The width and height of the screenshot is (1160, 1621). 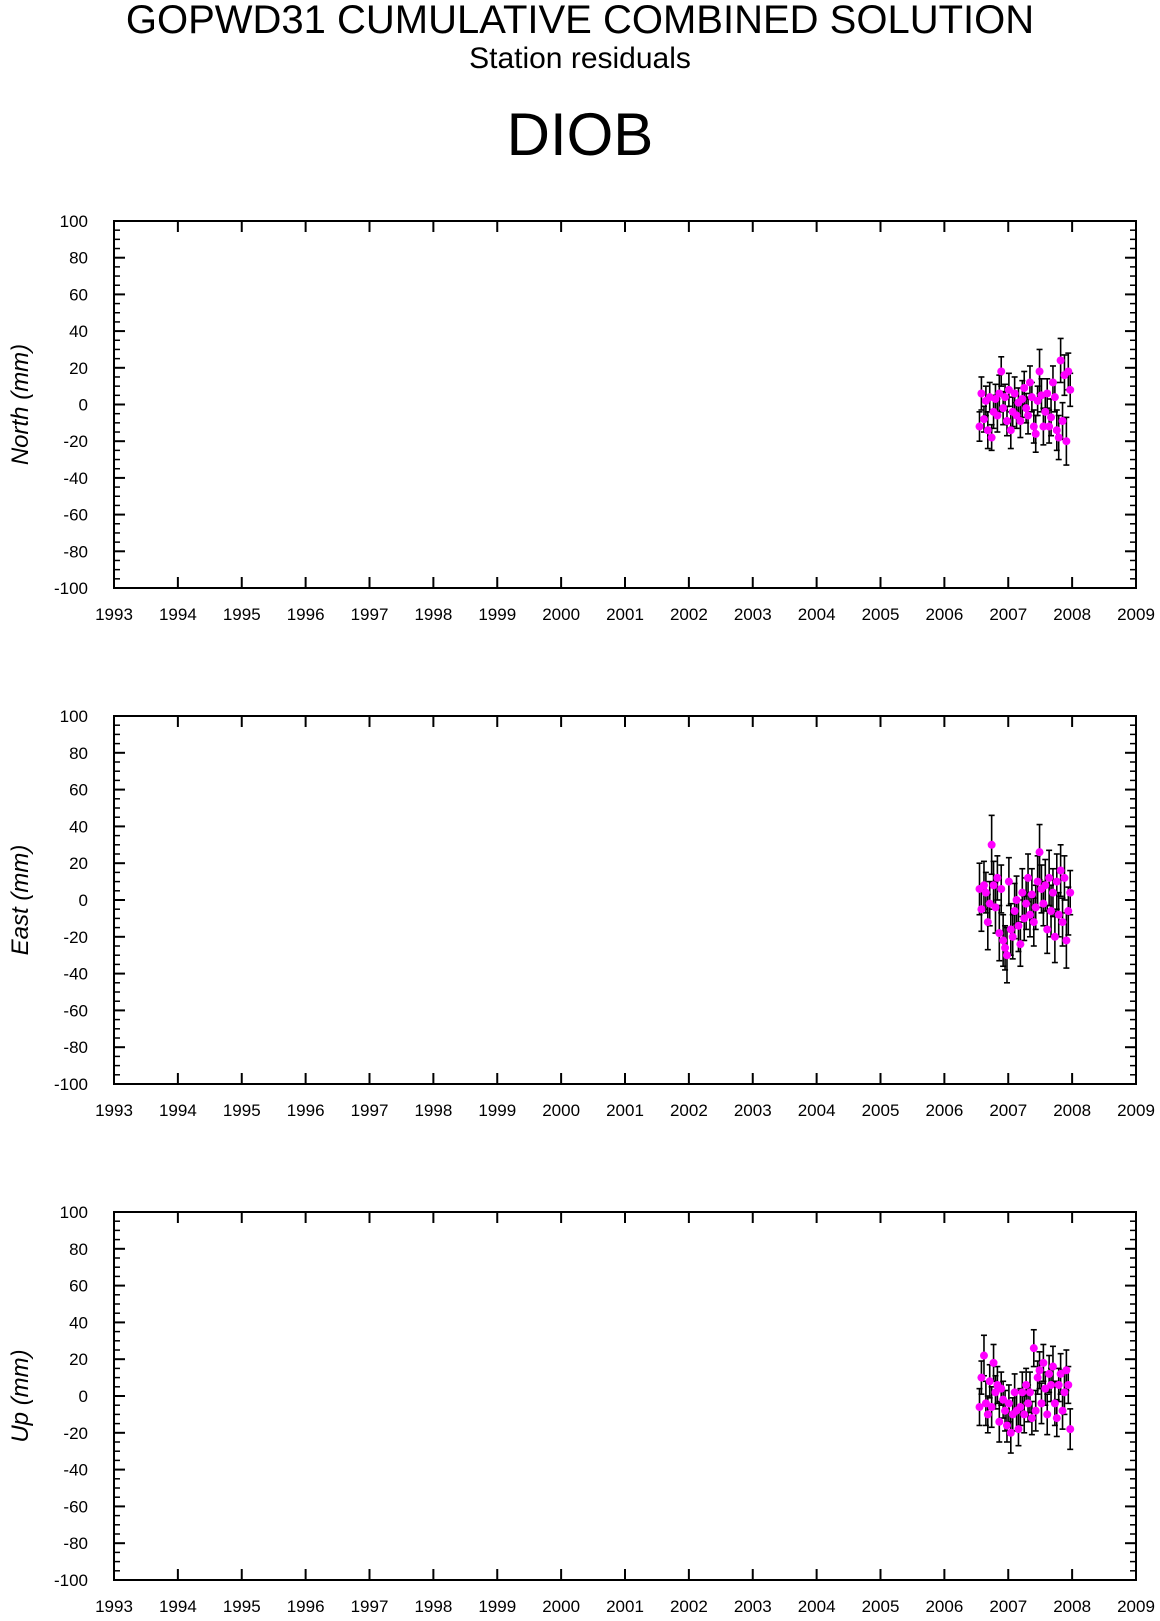 I want to click on y-axis-label: East (mm), so click(x=20, y=900).